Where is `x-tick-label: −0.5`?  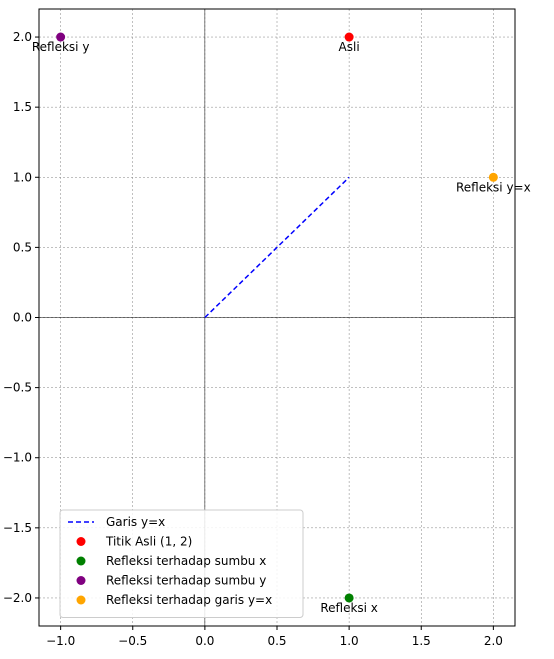 x-tick-label: −0.5 is located at coordinates (132, 641).